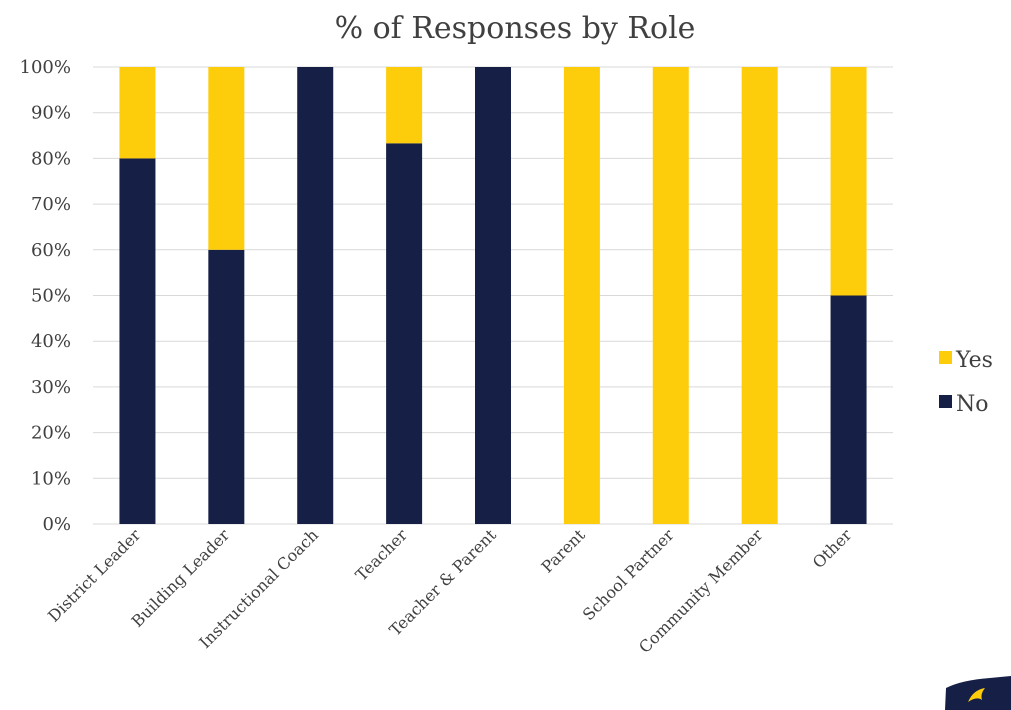 Image resolution: width=1011 pixels, height=710 pixels. Describe the element at coordinates (974, 360) in the screenshot. I see `legend-label-yes: Yes` at that location.